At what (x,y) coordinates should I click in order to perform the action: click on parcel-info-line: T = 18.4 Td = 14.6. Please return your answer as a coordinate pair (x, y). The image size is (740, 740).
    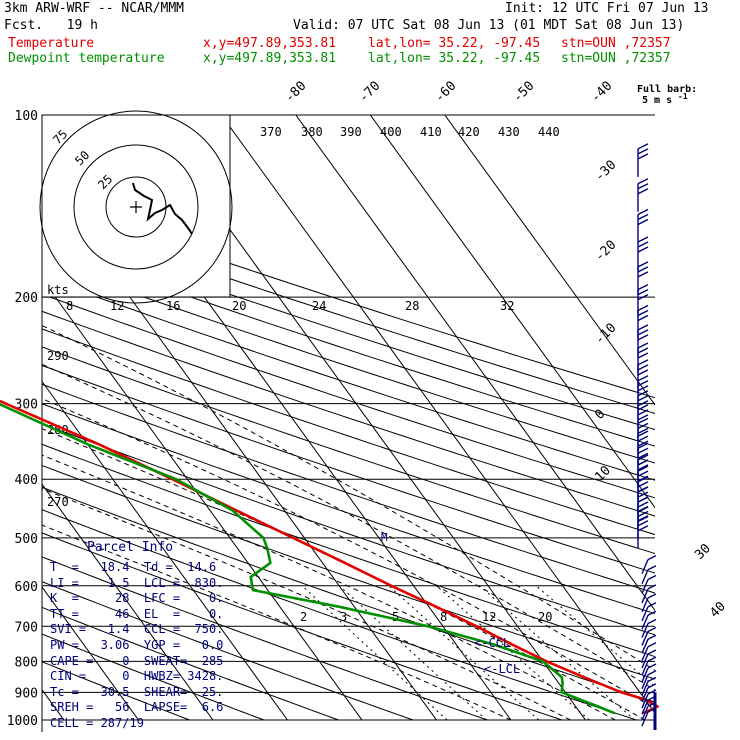
    Looking at the image, I should click on (133, 567).